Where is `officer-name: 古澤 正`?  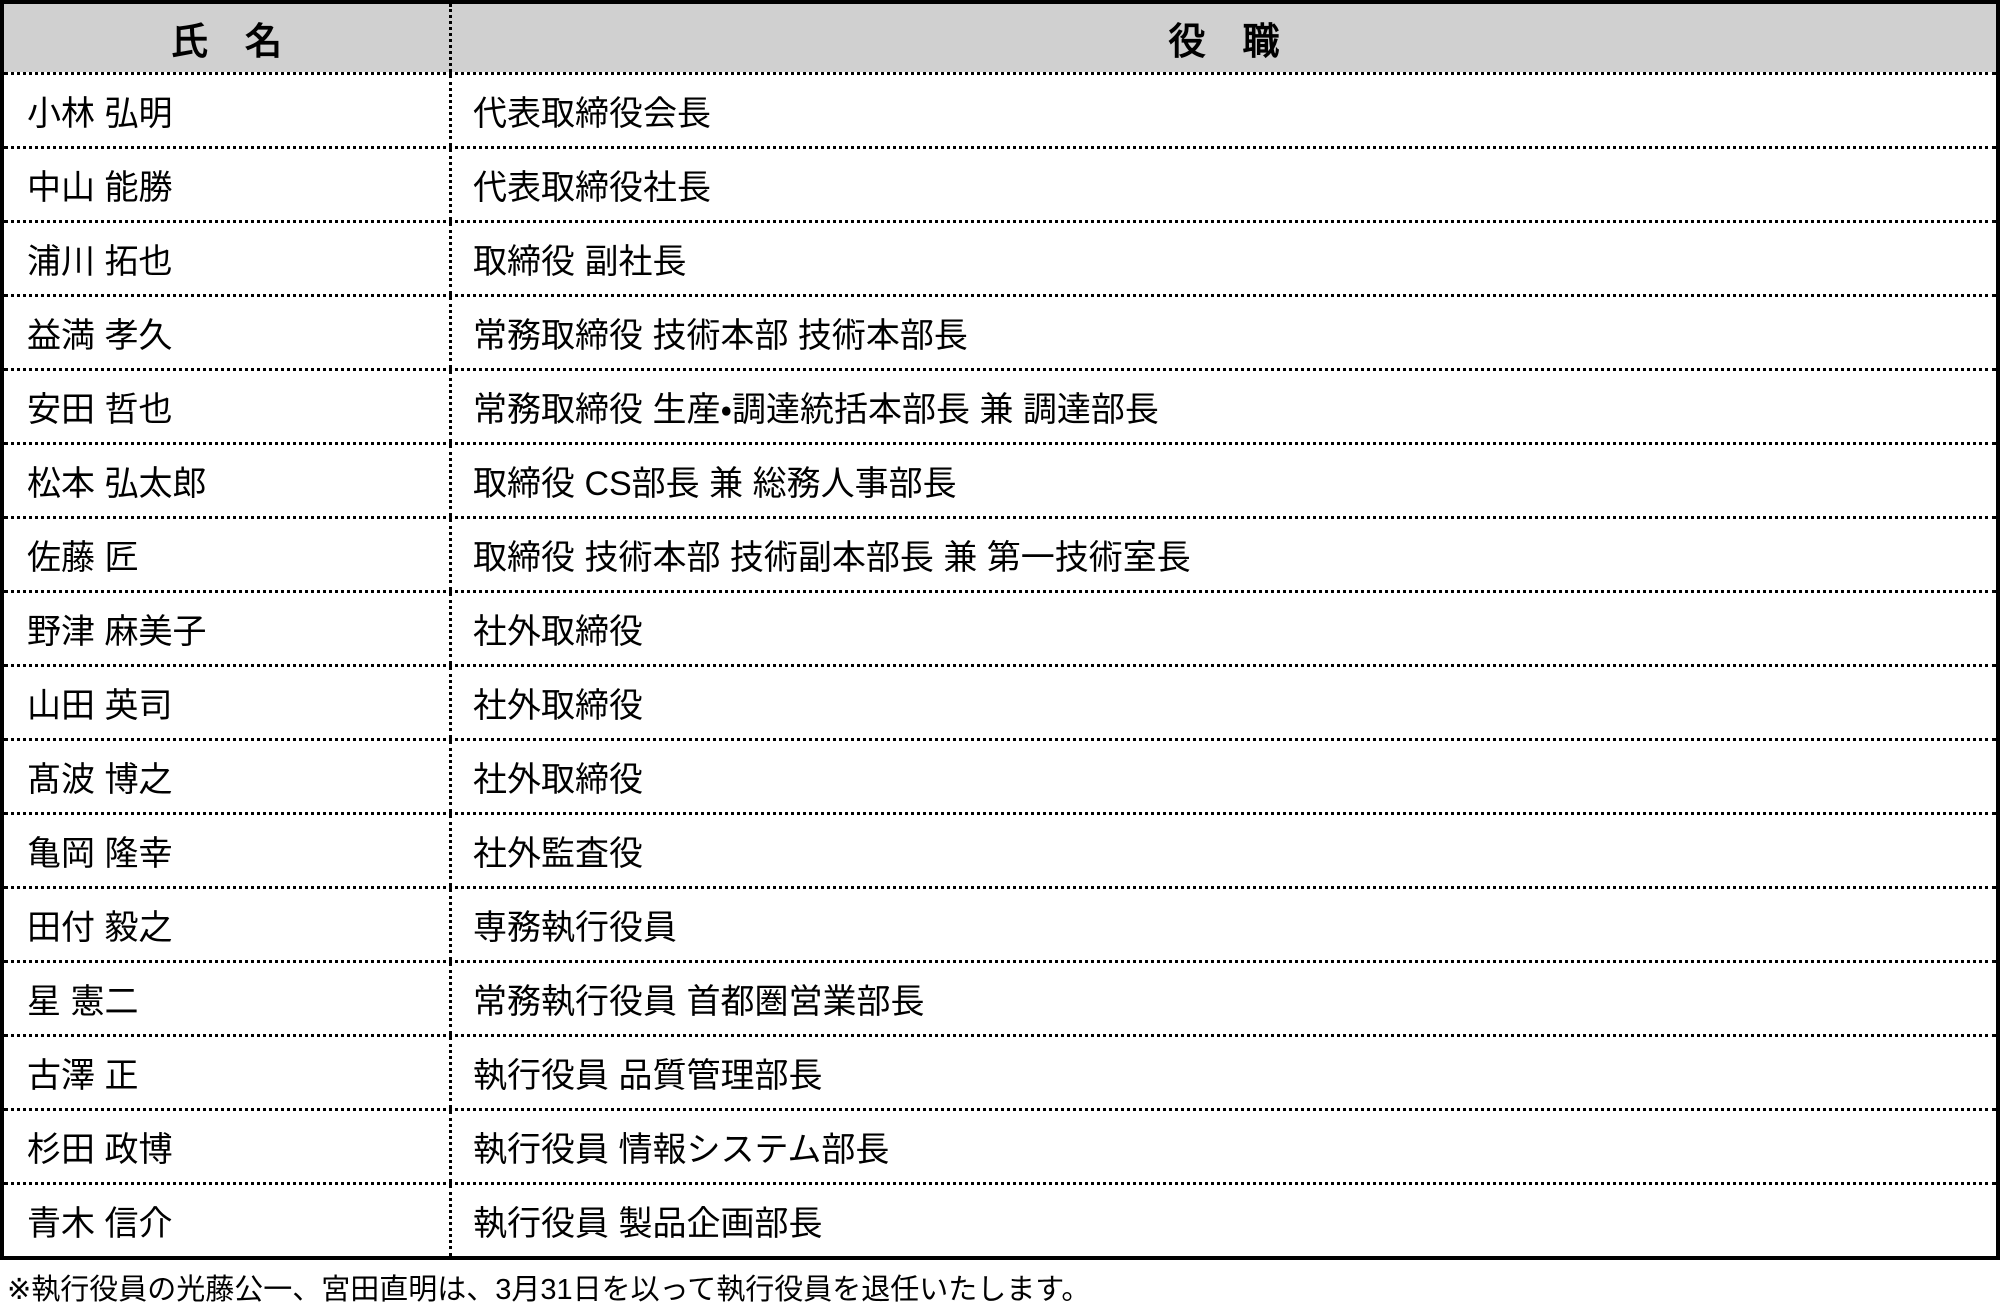 officer-name: 古澤 正 is located at coordinates (228, 1072).